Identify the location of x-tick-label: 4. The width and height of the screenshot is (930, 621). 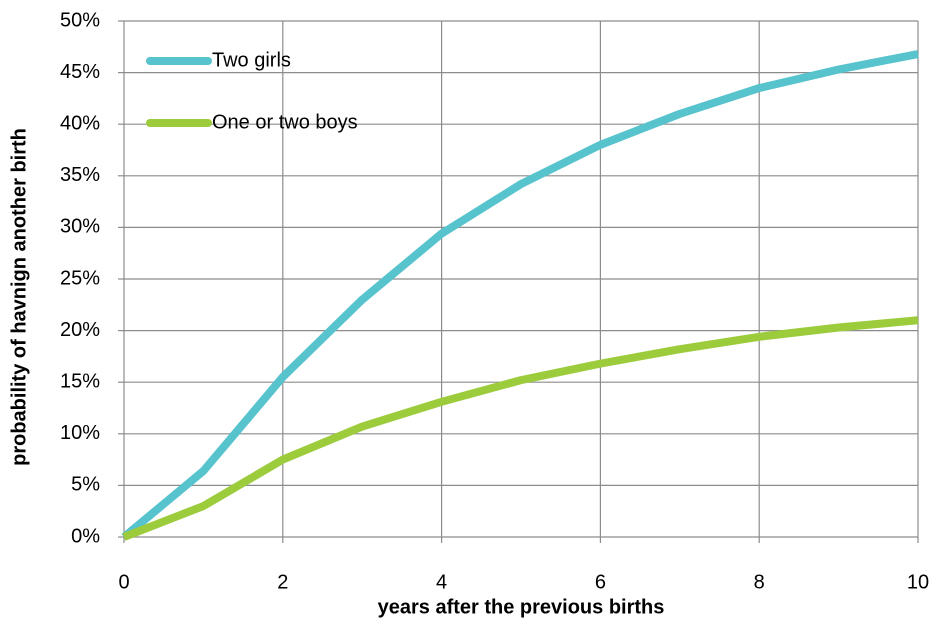
(441, 582).